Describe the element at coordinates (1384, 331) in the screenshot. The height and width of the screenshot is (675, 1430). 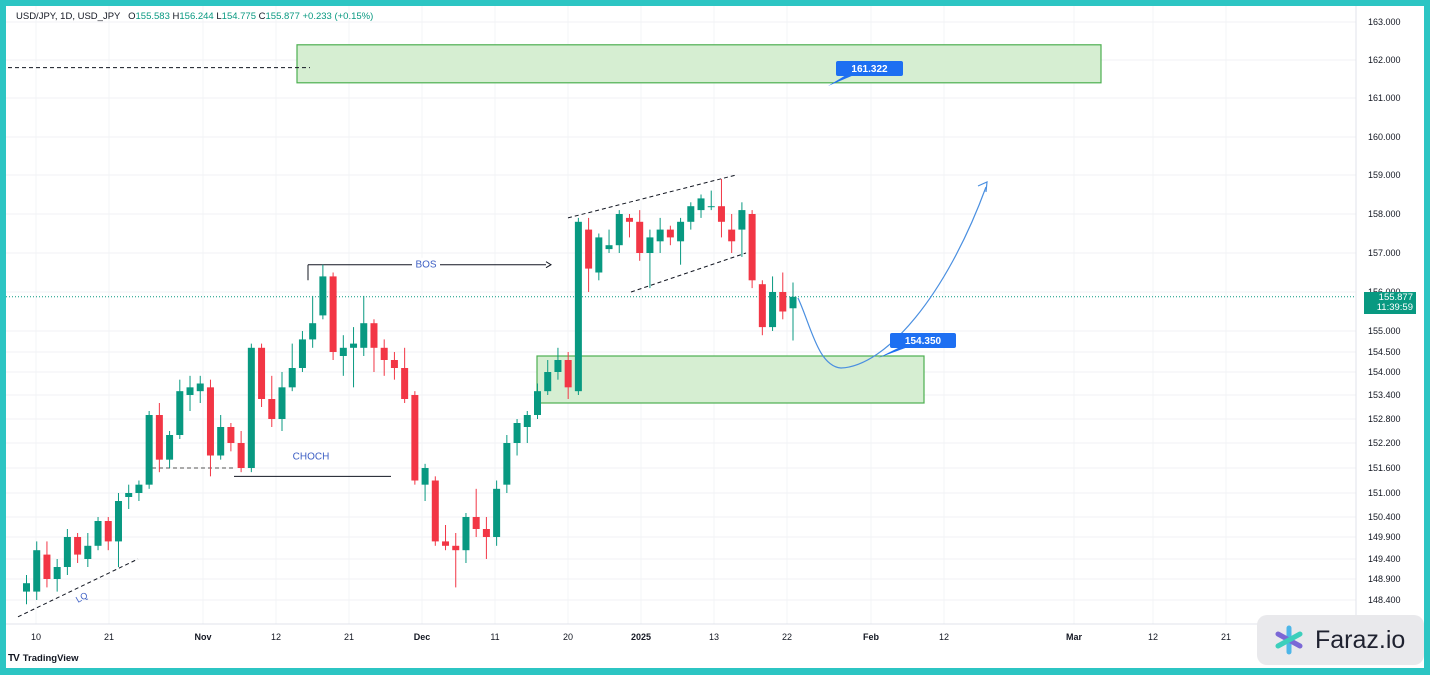
I see `y-tick-label: 155.000` at that location.